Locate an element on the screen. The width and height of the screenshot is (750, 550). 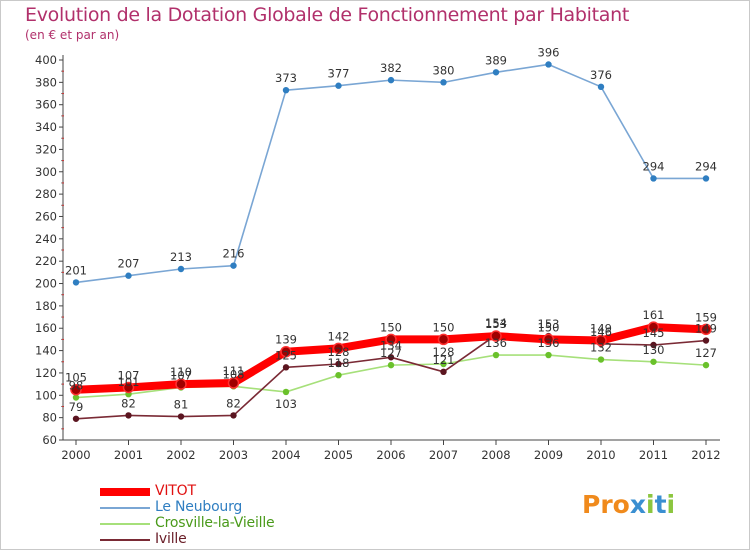
x-tick-label: 2011 is located at coordinates (653, 455).